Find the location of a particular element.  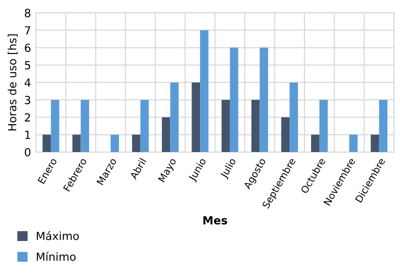

y-tick-label: 6 is located at coordinates (27, 48).